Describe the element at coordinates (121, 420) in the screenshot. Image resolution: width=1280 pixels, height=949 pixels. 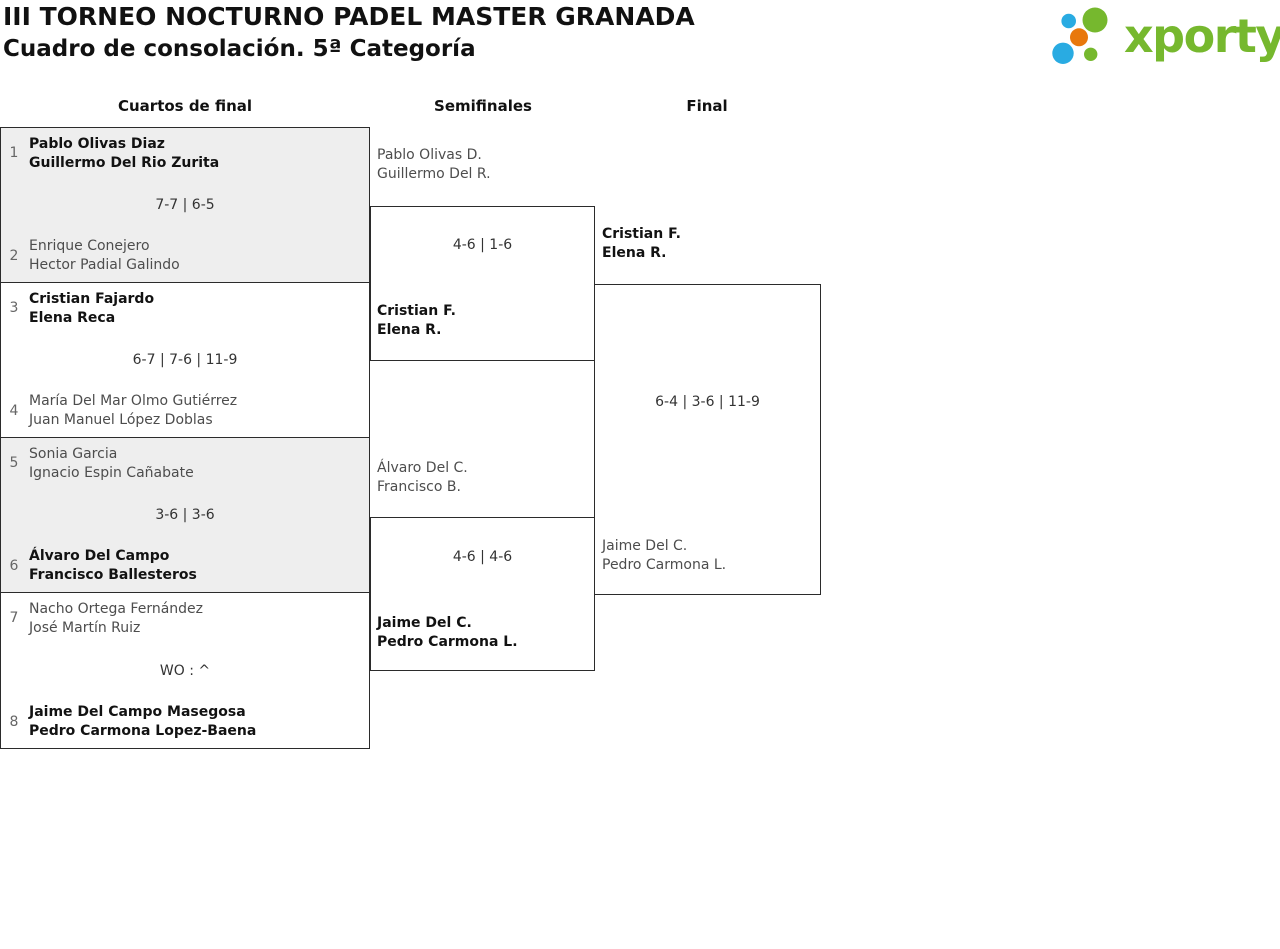
I see `player-name: Juan Manuel López Doblas` at that location.